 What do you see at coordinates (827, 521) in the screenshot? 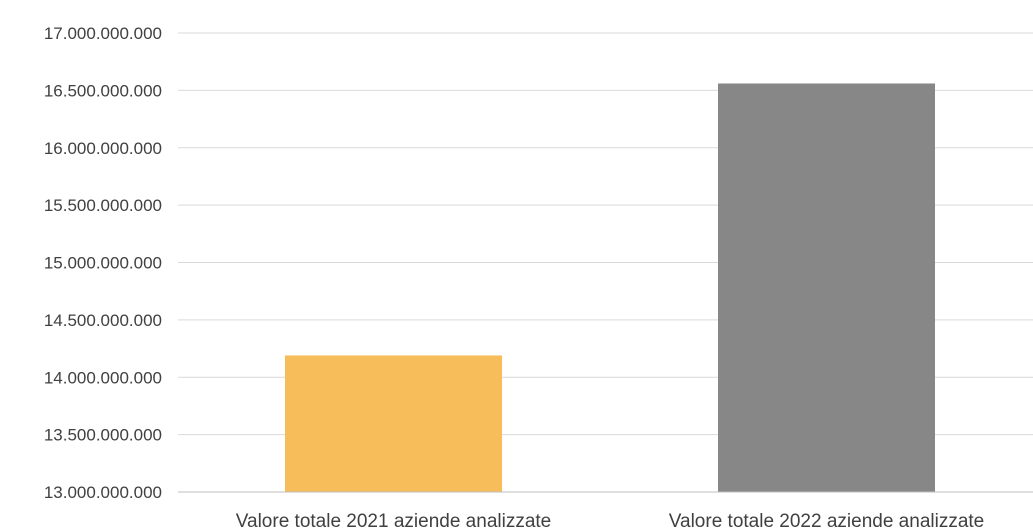
I see `x-category-label: Valore totale 2022 aziende analizzate` at bounding box center [827, 521].